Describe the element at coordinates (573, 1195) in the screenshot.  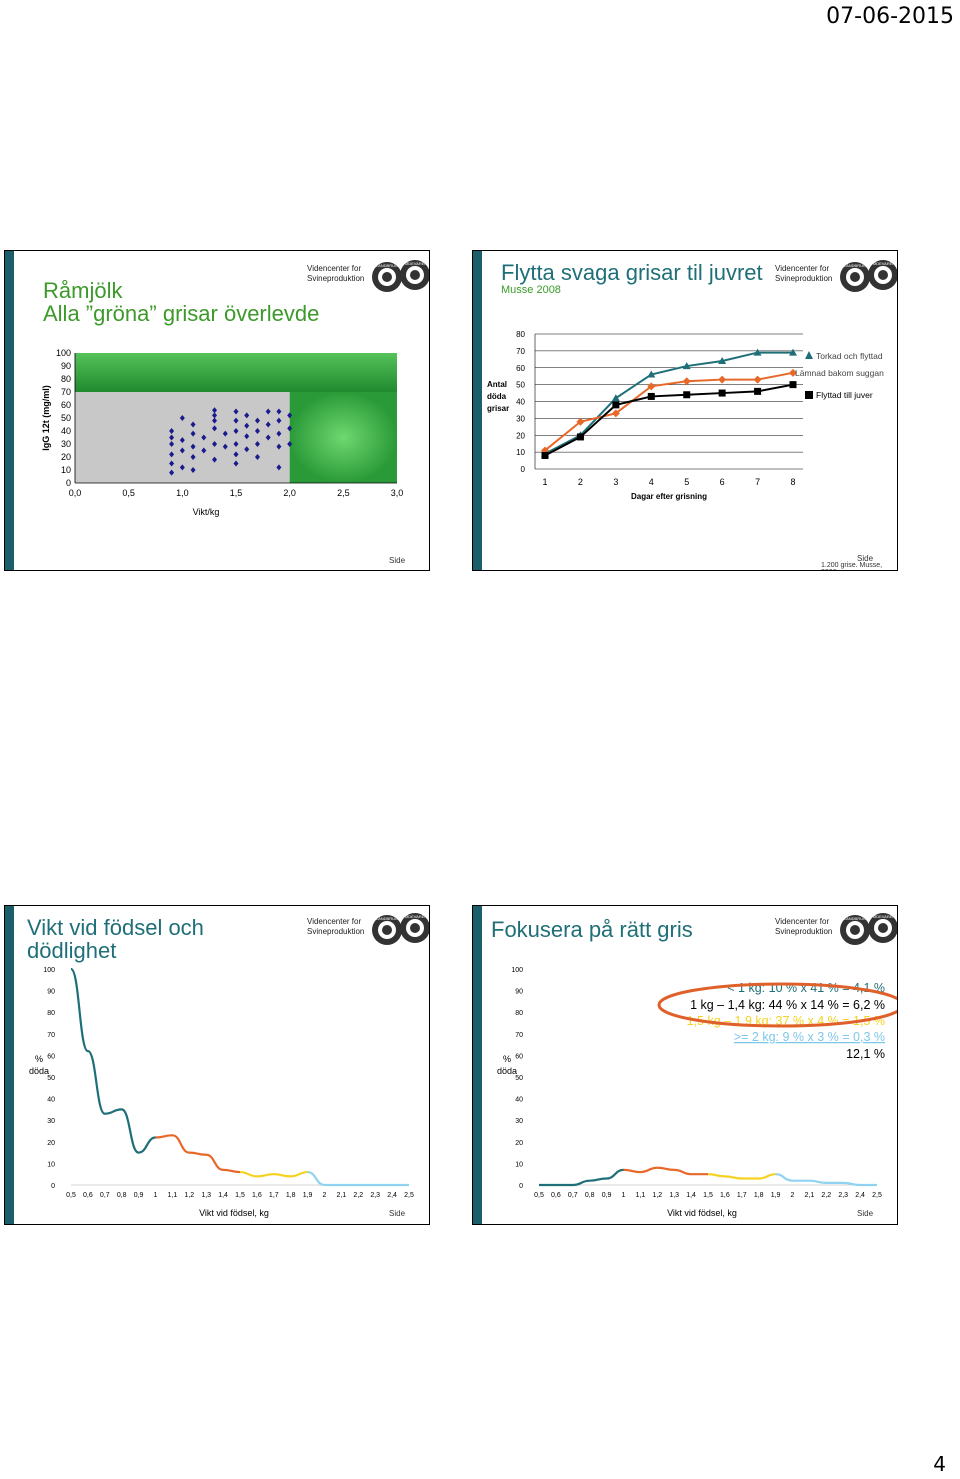
I see `x-tick-label: 0,7` at that location.